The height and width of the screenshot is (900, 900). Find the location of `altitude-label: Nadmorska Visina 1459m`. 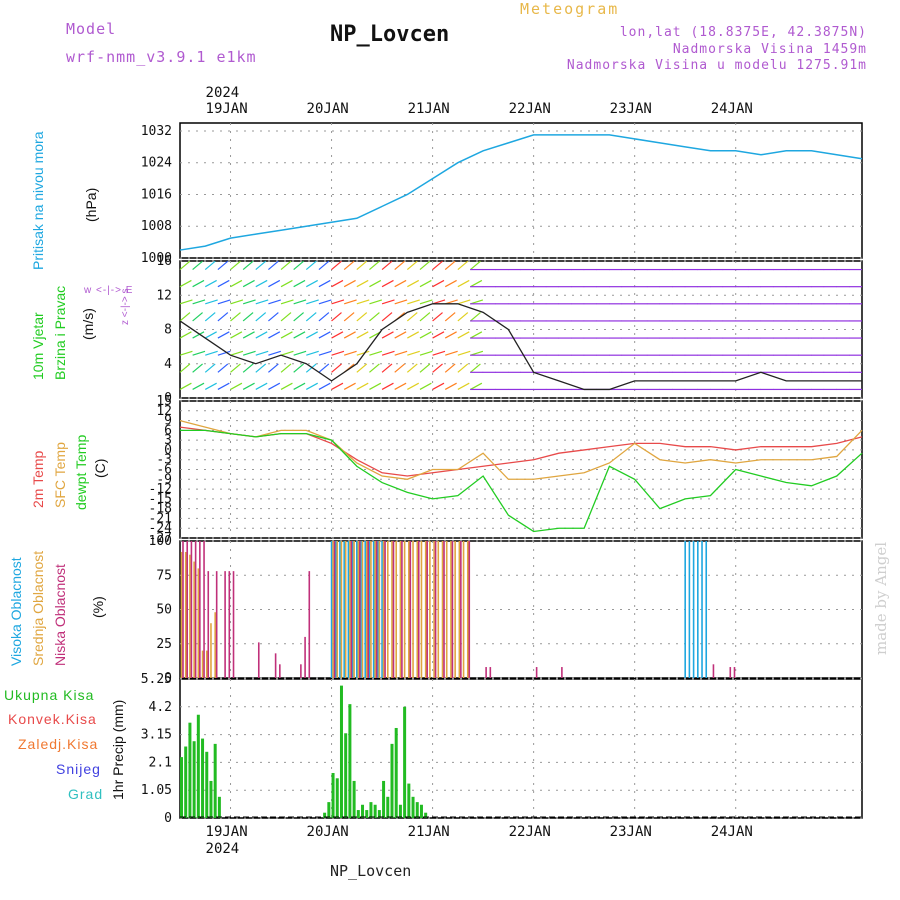

altitude-label: Nadmorska Visina 1459m is located at coordinates (769, 49).